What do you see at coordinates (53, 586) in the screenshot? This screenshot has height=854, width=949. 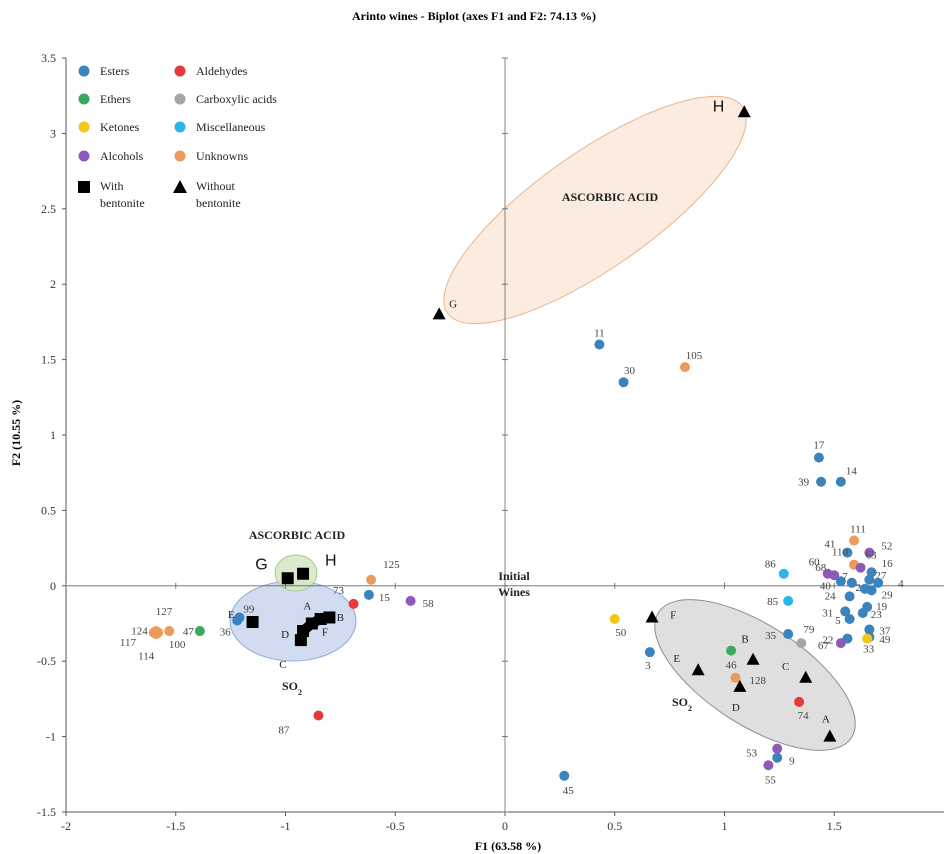 I see `y-tick-label: 0` at bounding box center [53, 586].